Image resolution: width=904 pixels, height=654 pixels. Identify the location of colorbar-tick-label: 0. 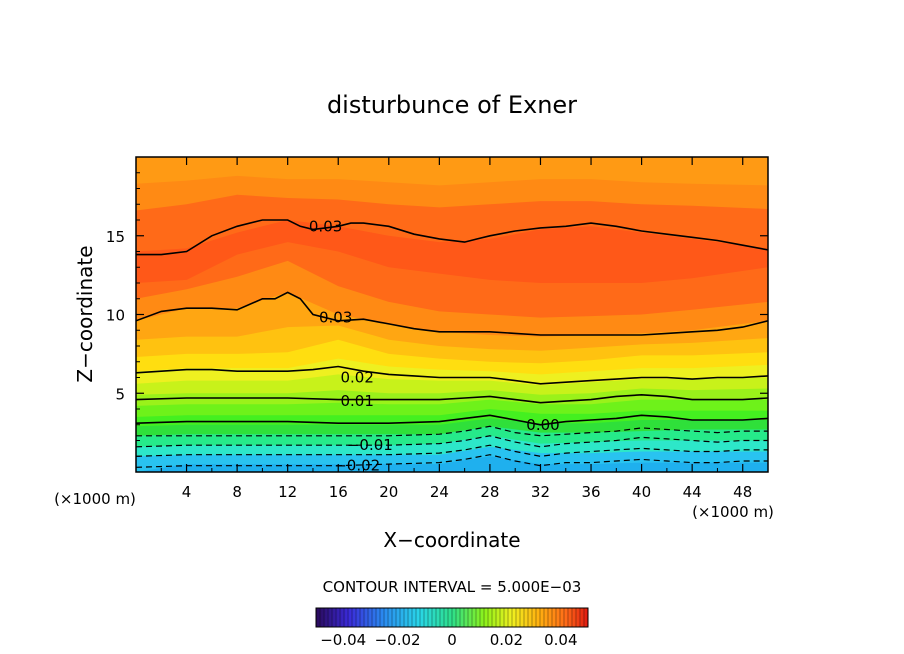
(452, 640).